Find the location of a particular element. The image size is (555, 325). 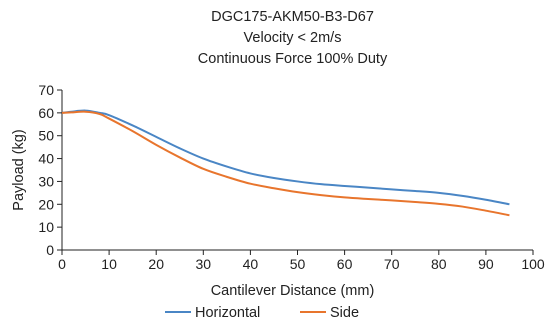

x-tick-label: 10 is located at coordinates (109, 264).